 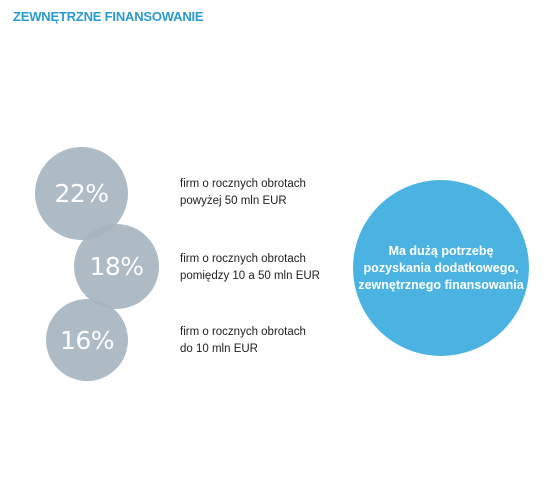 I want to click on bubble-18-percent: 18%, so click(x=116, y=266).